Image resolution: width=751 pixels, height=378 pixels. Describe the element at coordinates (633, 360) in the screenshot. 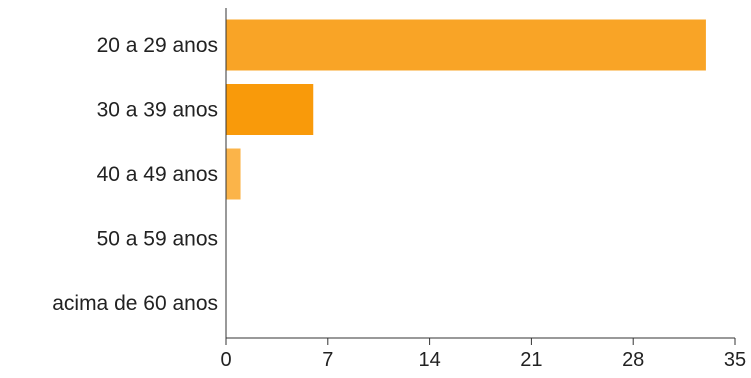

I see `x-tick-label: 28` at that location.